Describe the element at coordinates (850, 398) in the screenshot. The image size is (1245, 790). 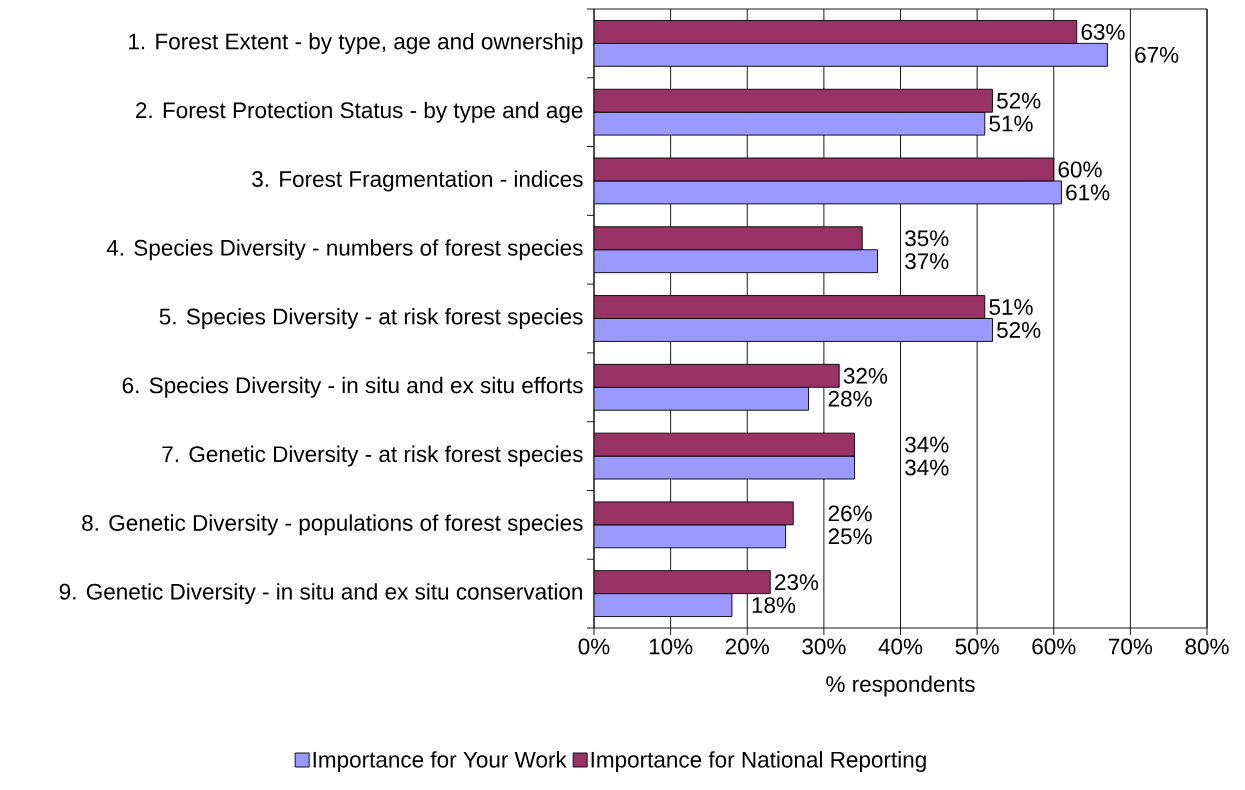
I see `data-label: 28%` at that location.